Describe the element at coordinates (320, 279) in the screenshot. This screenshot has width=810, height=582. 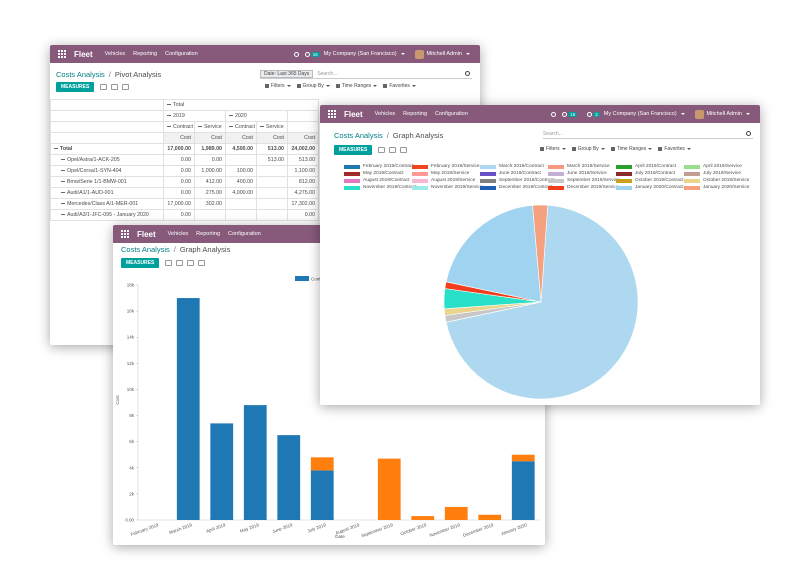
I see `legend-label: Contract` at that location.